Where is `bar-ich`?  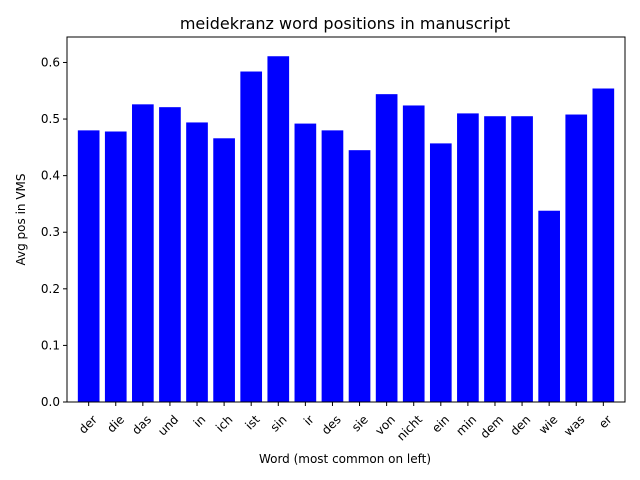
bar-ich is located at coordinates (224, 270).